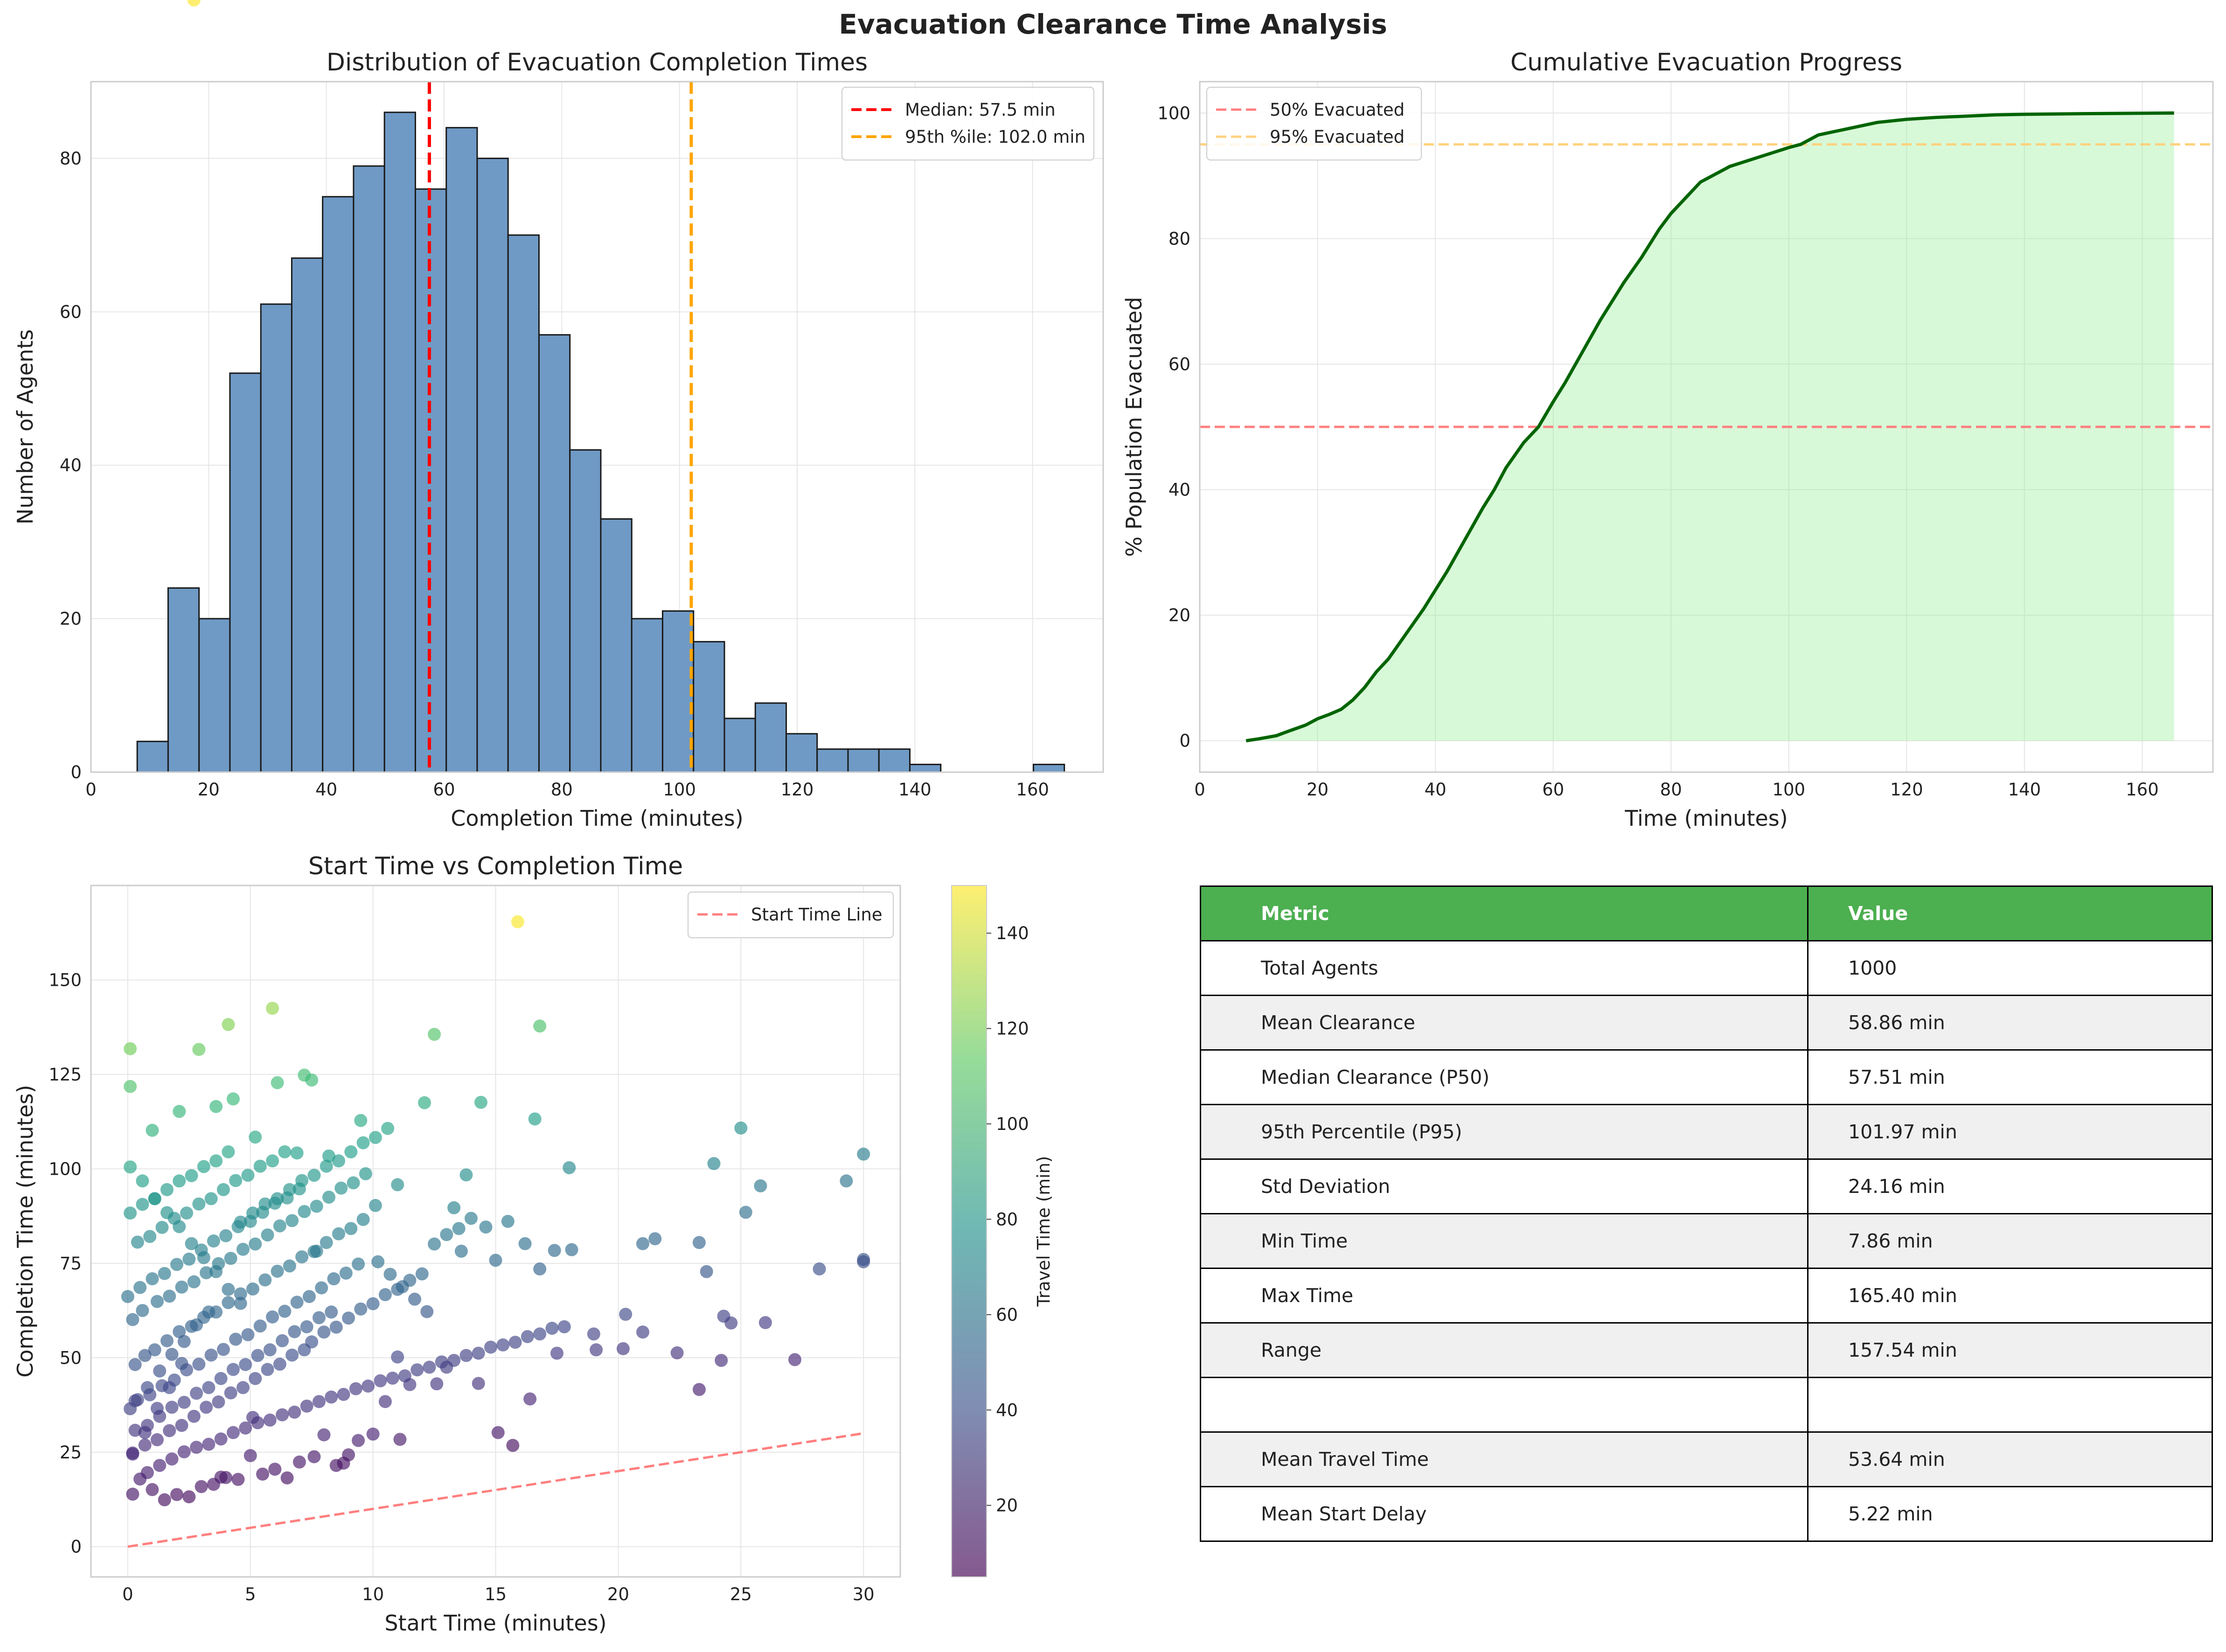  I want to click on table-cell-value: 57.51 min, so click(2010, 1077).